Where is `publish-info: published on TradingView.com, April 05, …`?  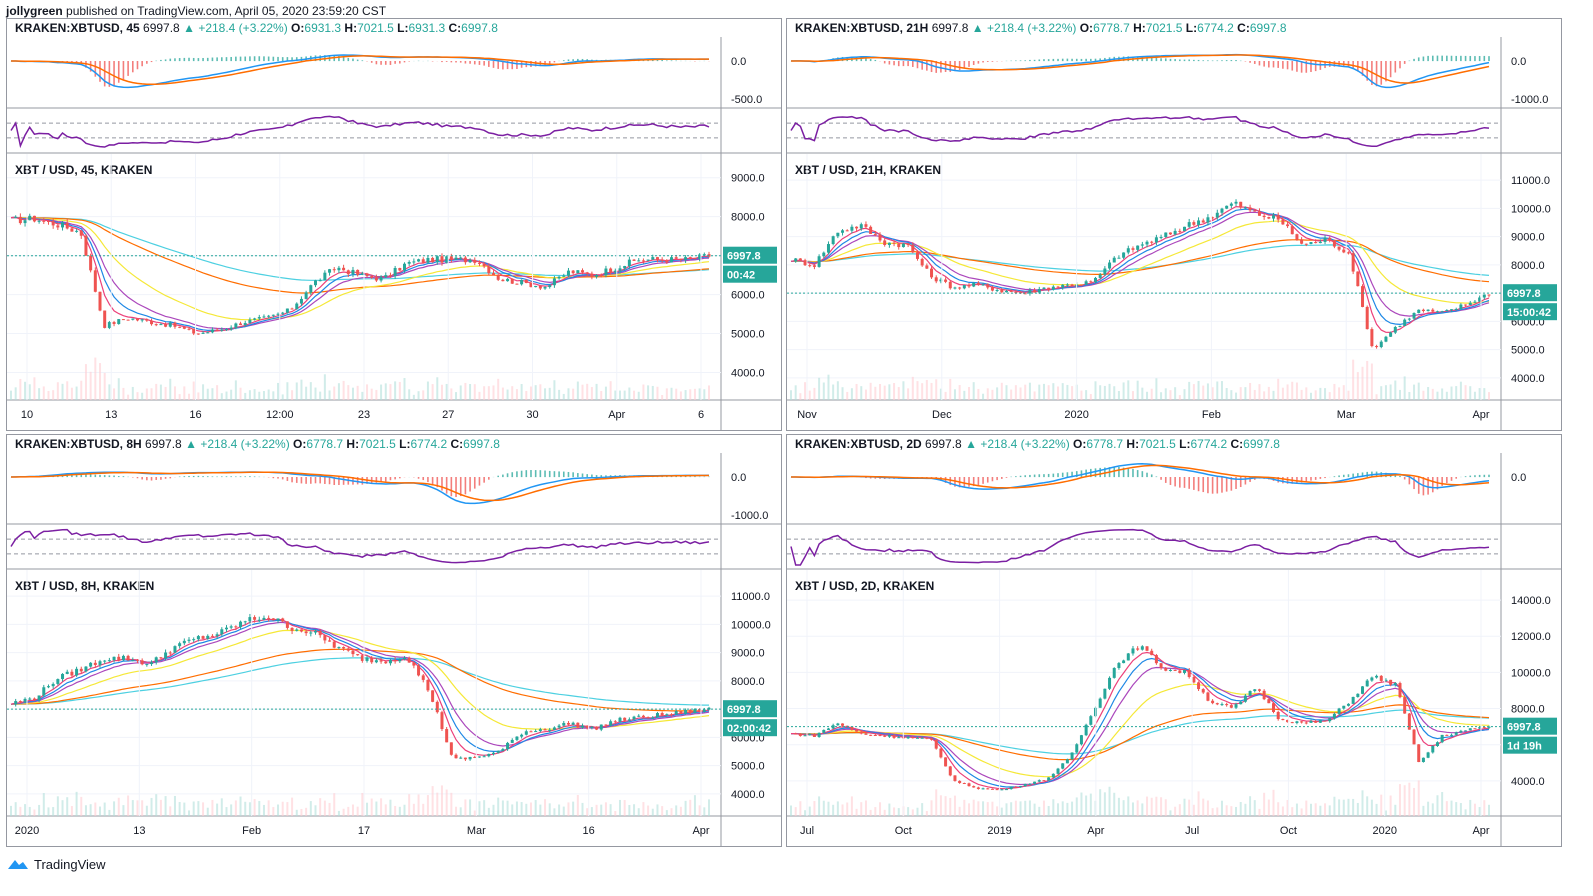
publish-info: published on TradingView.com, April 05, … is located at coordinates (226, 11).